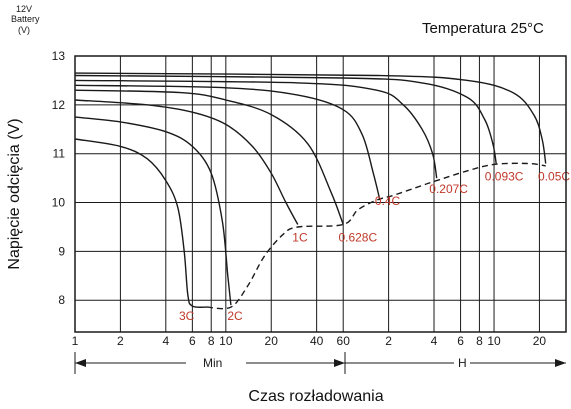 The width and height of the screenshot is (571, 409). Describe the element at coordinates (59, 56) in the screenshot. I see `y-tick-label: 13` at that location.